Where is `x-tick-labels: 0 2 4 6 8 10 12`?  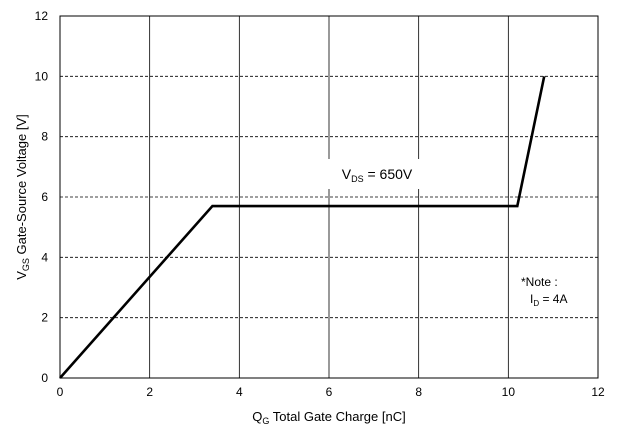 x-tick-labels: 0 2 4 6 8 10 12 is located at coordinates (331, 392).